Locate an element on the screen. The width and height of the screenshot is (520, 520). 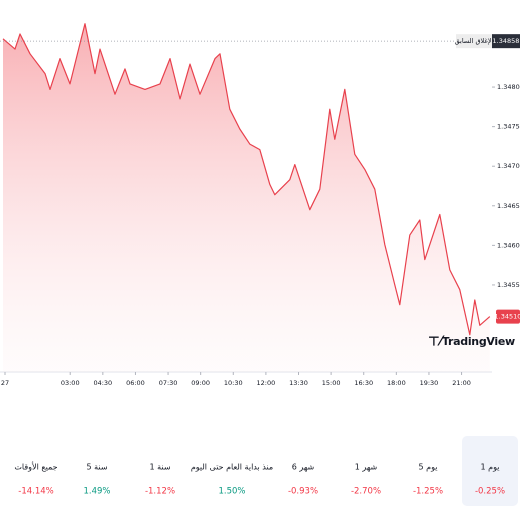
y-tick-label: 1.34600 is located at coordinates (508, 245).